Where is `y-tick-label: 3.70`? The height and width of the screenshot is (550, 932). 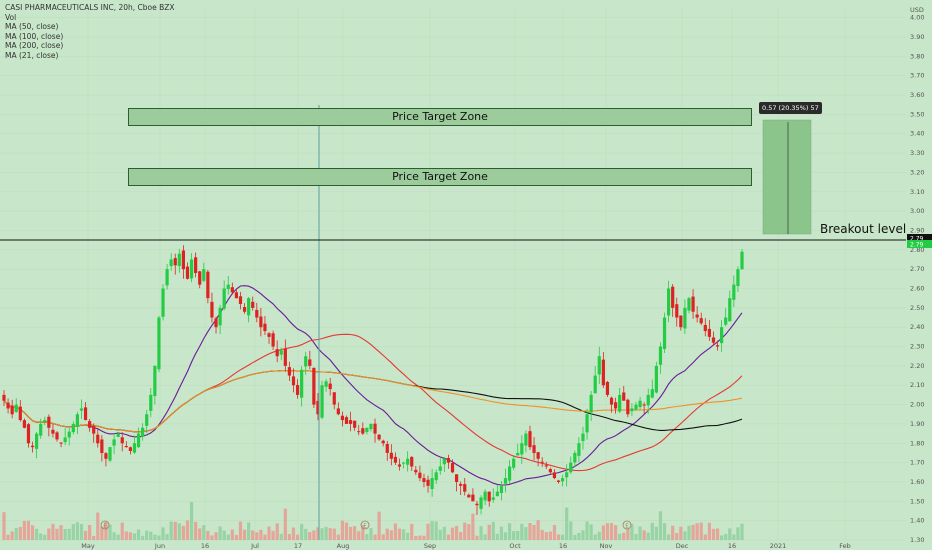 y-tick-label: 3.70 is located at coordinates (917, 76).